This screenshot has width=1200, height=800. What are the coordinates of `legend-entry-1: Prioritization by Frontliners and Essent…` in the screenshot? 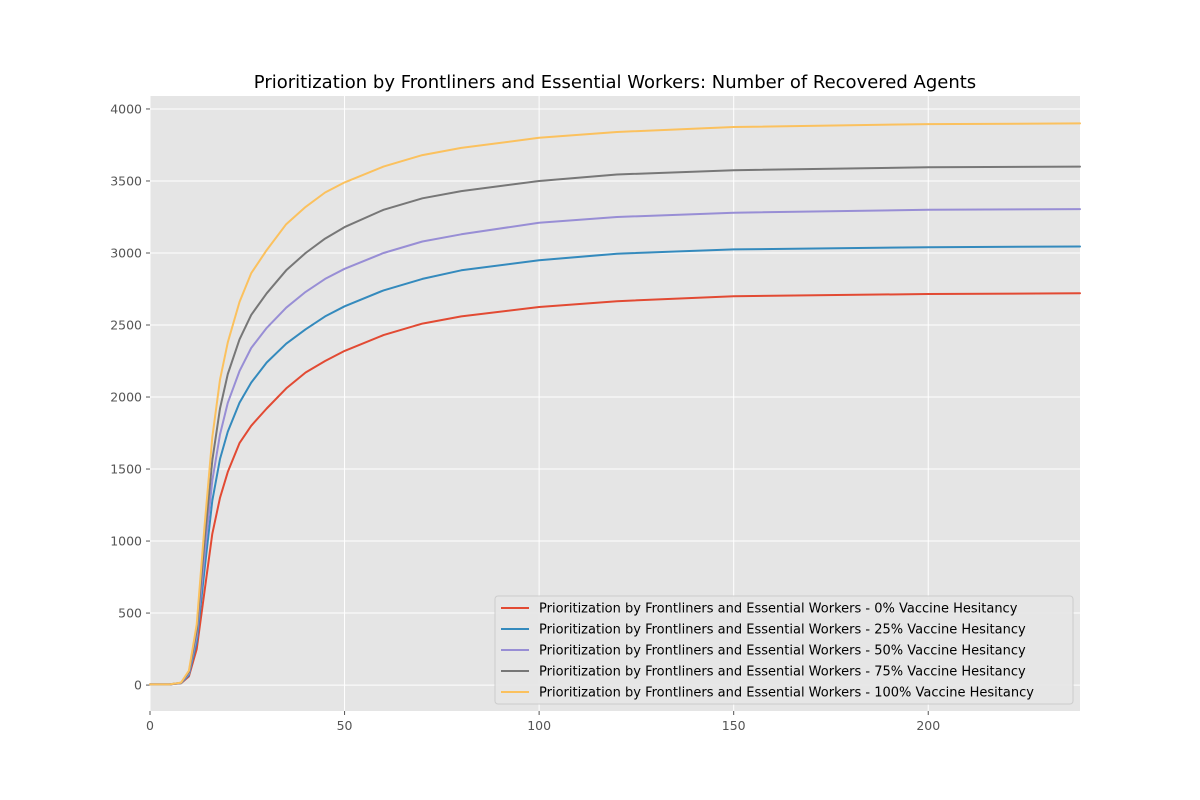 It's located at (782, 630).